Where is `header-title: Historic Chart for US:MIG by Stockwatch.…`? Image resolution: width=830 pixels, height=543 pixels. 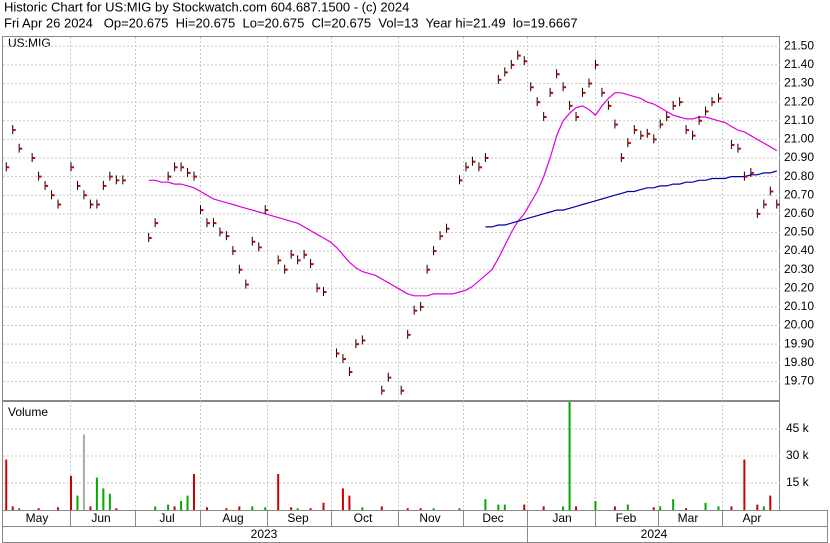 header-title: Historic Chart for US:MIG by Stockwatch.… is located at coordinates (206, 7).